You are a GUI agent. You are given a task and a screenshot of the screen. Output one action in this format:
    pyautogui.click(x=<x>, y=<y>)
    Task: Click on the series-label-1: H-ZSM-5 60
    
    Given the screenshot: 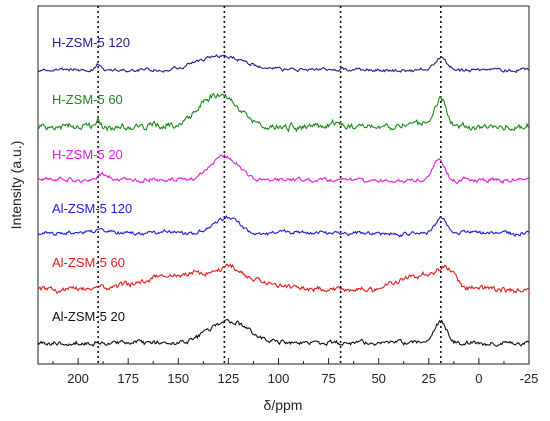 What is the action you would take?
    pyautogui.click(x=87, y=99)
    